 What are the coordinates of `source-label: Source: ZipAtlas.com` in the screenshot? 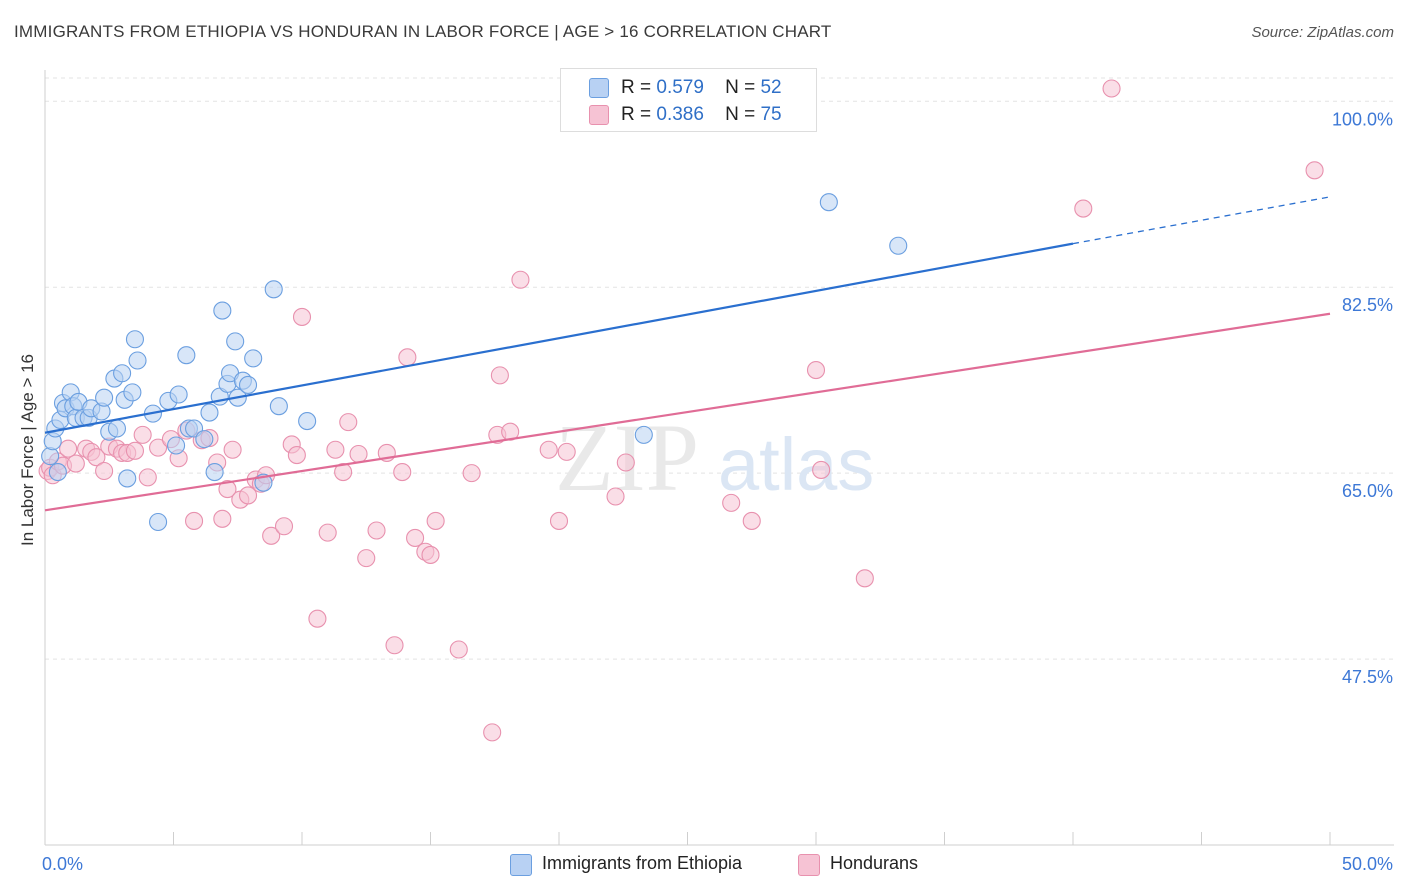 It's located at (1322, 32).